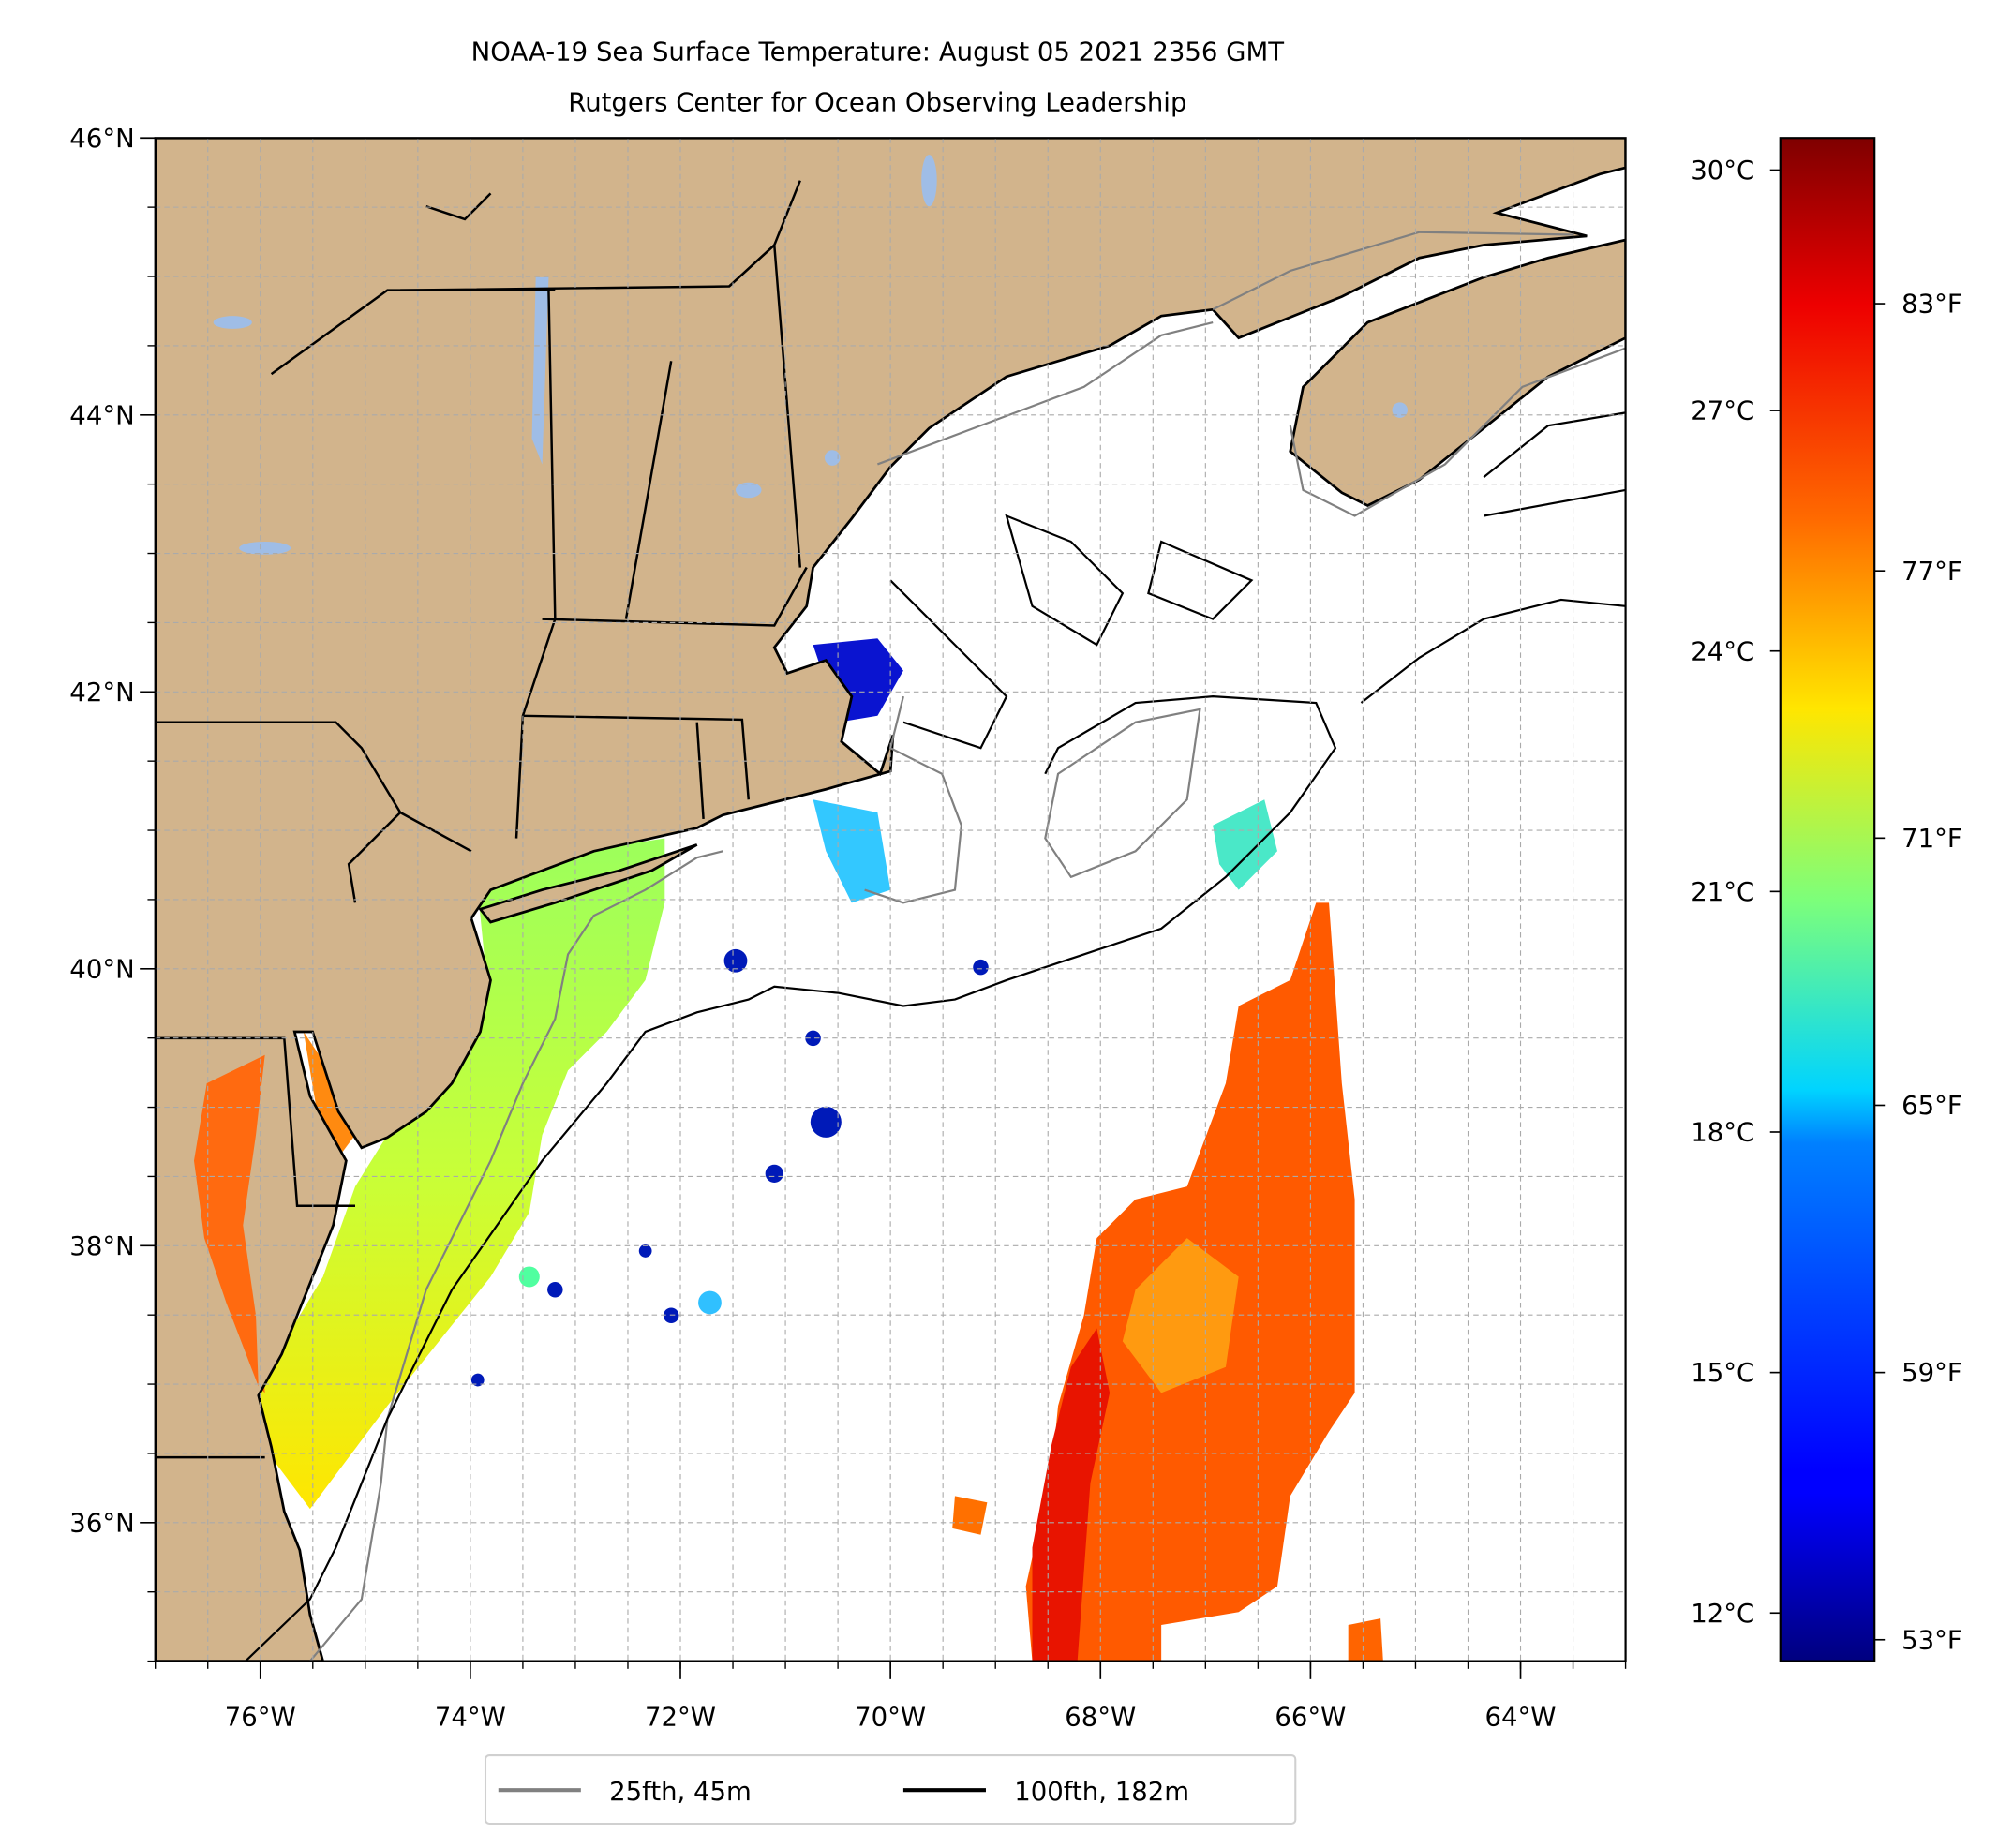 This screenshot has height=1848, width=2013. What do you see at coordinates (1365, 1640) in the screenshot?
I see `sst-warm-patch-east` at bounding box center [1365, 1640].